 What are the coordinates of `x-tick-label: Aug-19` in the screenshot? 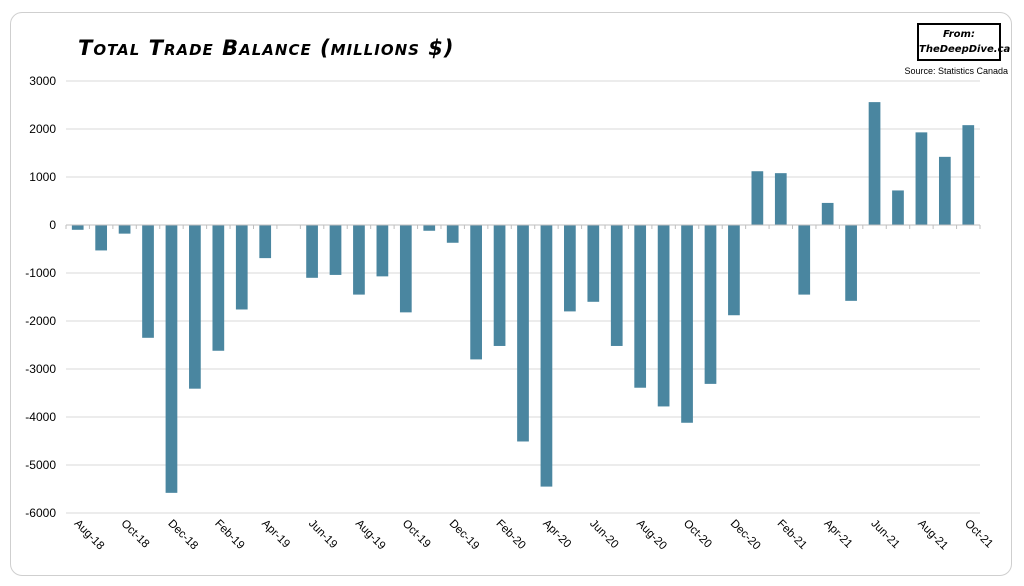 It's located at (370, 535).